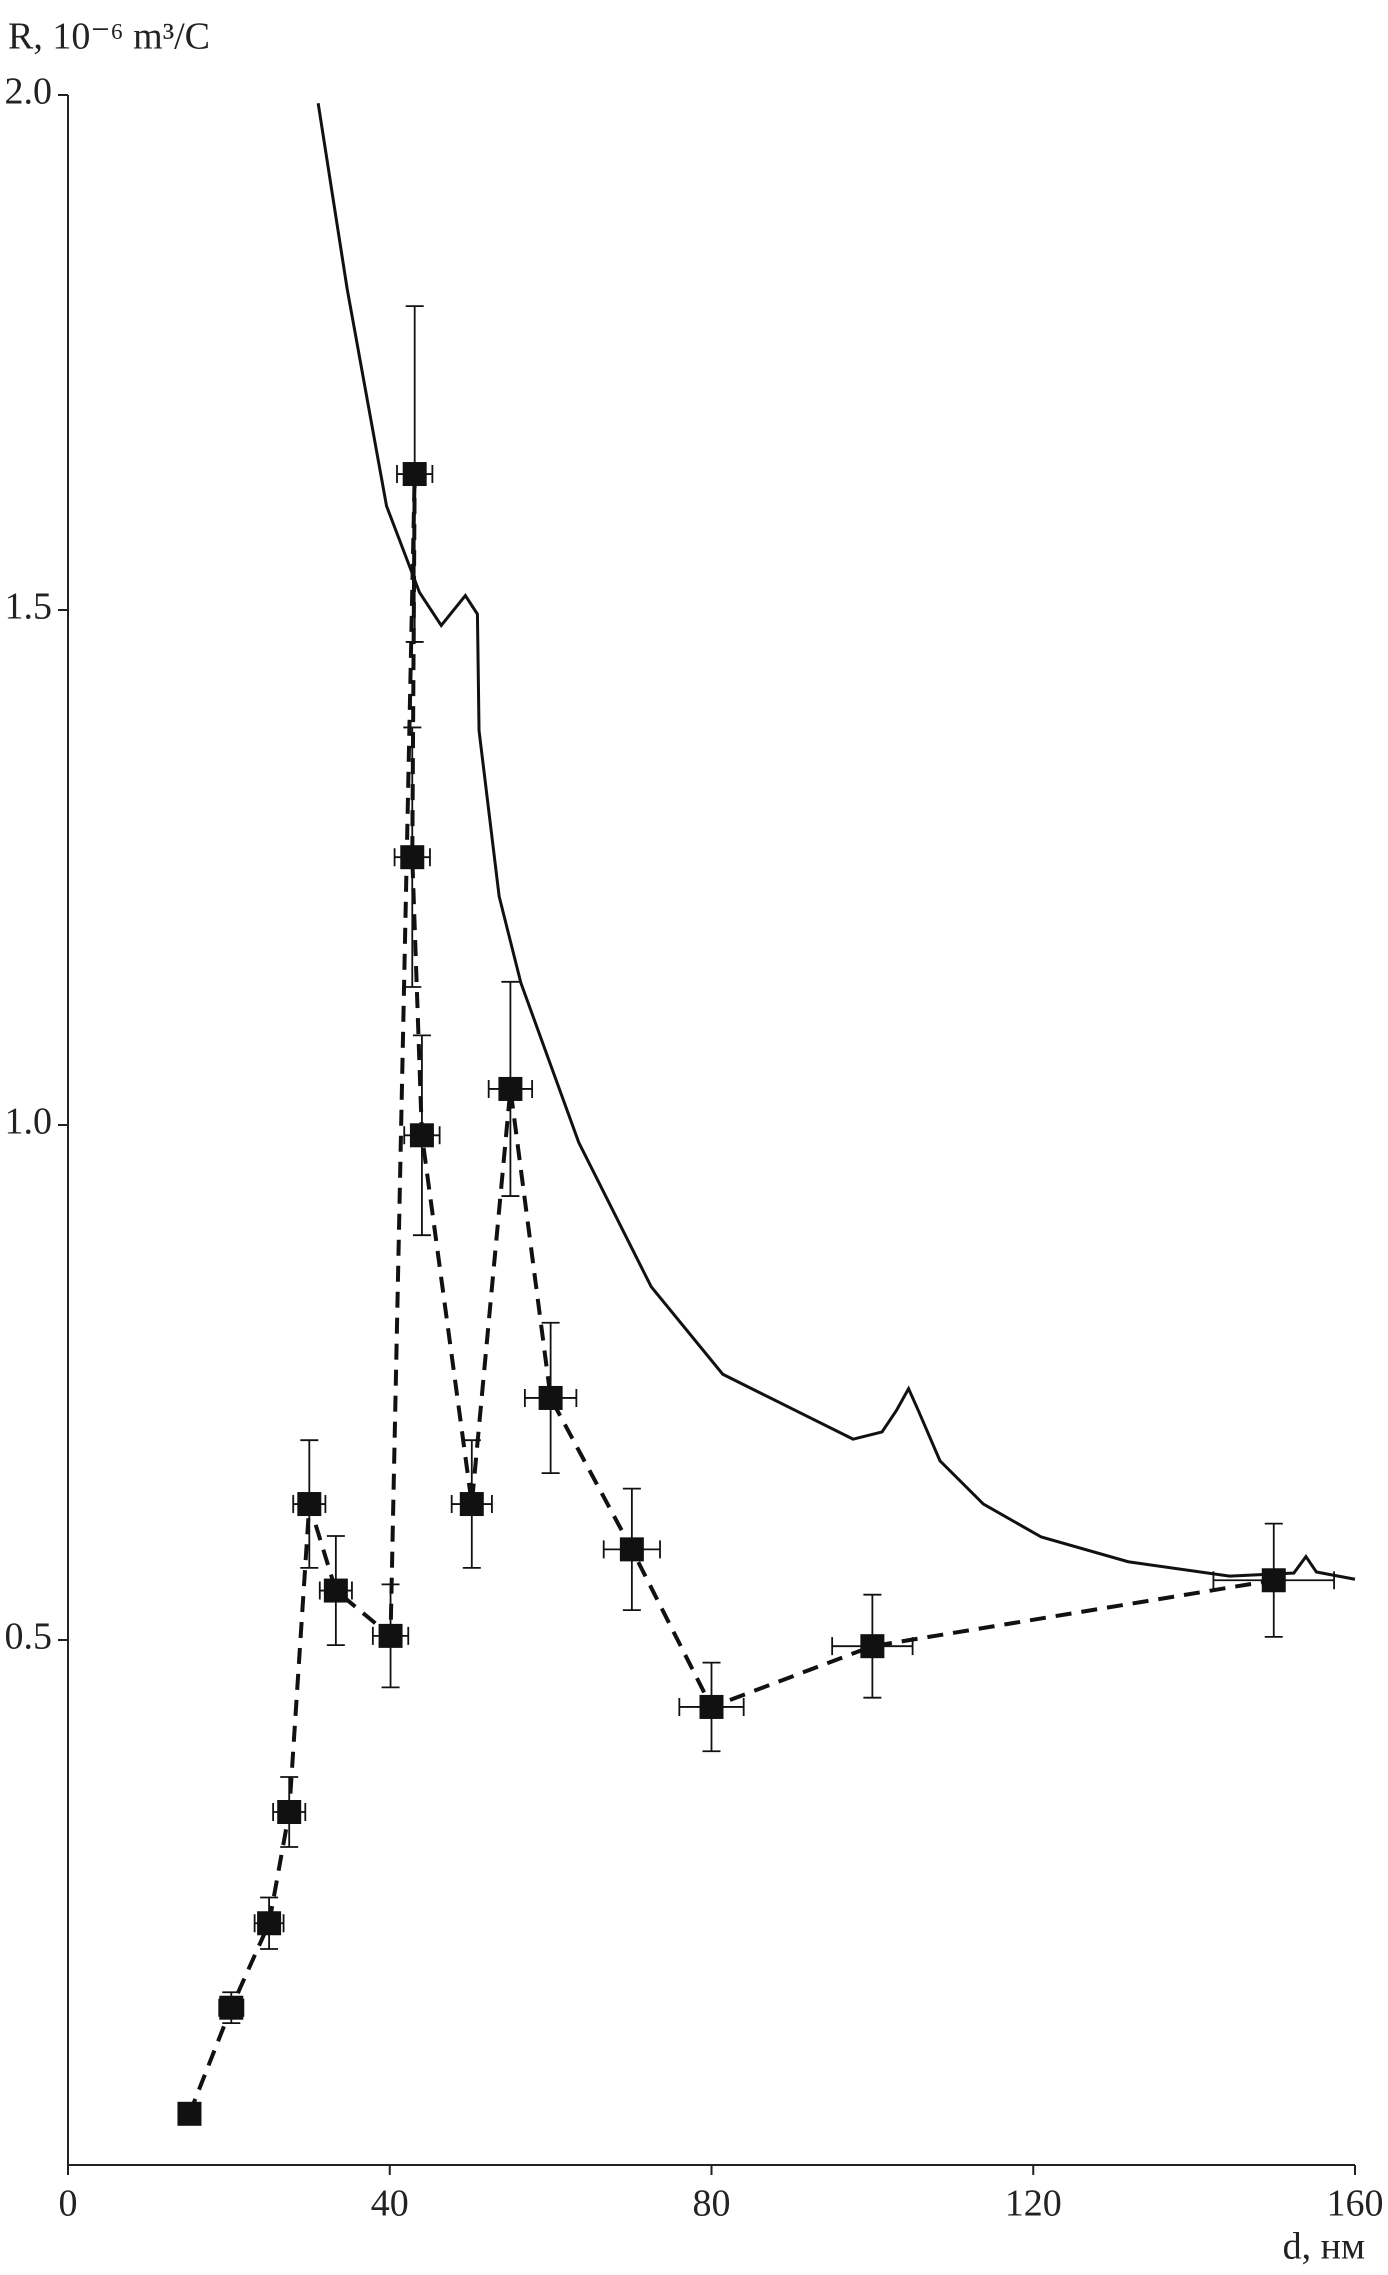  Describe the element at coordinates (29, 607) in the screenshot. I see `y-tick-label: 1.5` at that location.